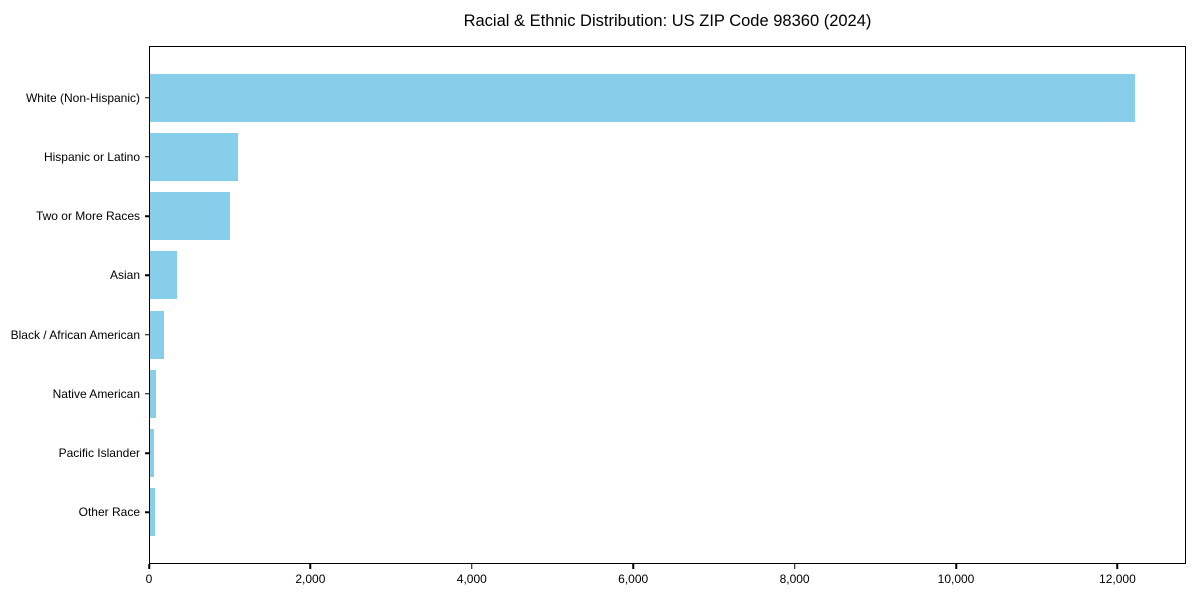 This screenshot has height=600, width=1200. Describe the element at coordinates (471, 579) in the screenshot. I see `x-tick-label: 4,000` at that location.